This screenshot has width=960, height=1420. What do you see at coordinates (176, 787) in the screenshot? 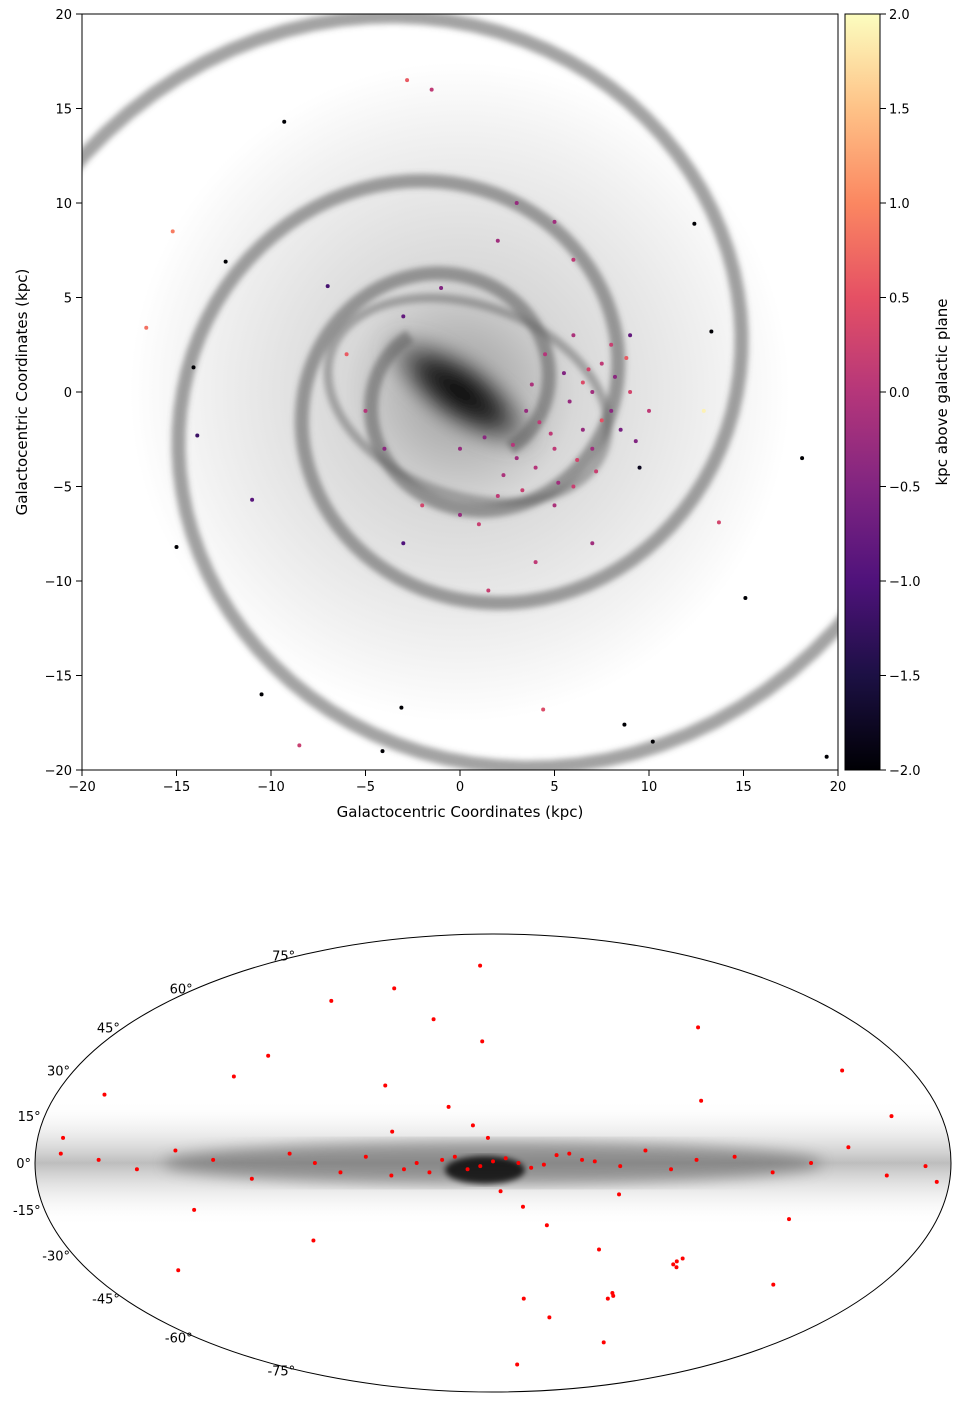
I see `x-tick-label: −15` at bounding box center [176, 787].